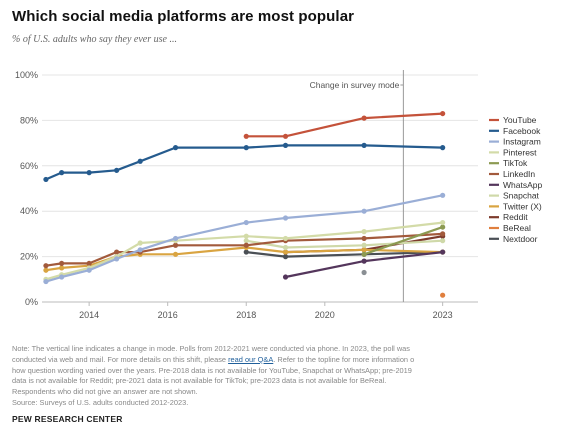 The height and width of the screenshot is (425, 574). What do you see at coordinates (29, 120) in the screenshot?
I see `y-tick-label: 80%` at bounding box center [29, 120].